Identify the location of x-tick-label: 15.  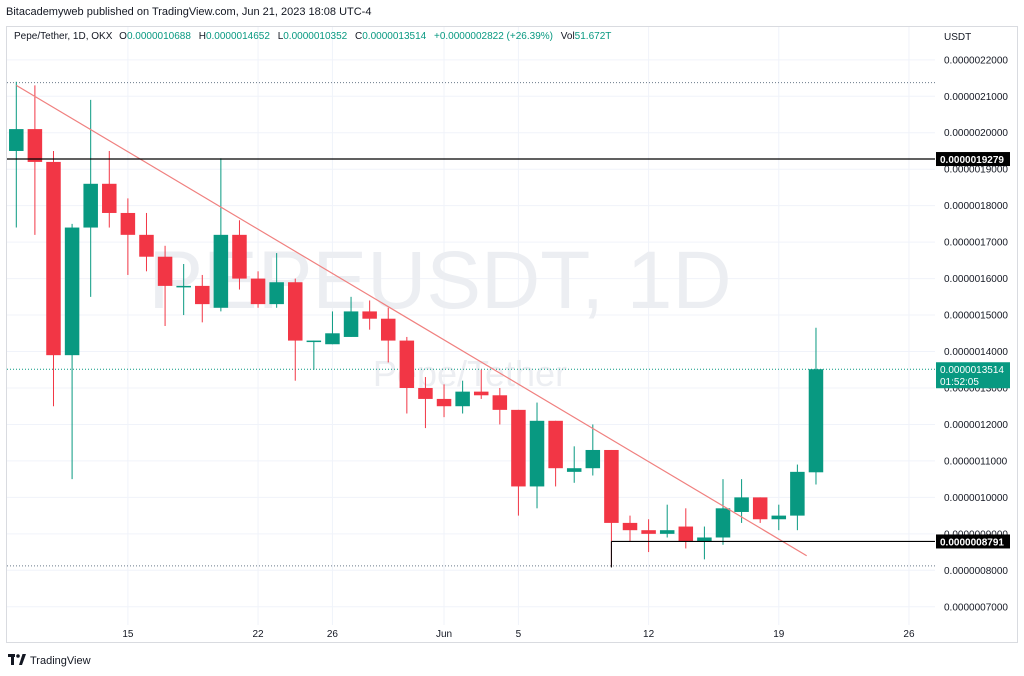
(128, 634).